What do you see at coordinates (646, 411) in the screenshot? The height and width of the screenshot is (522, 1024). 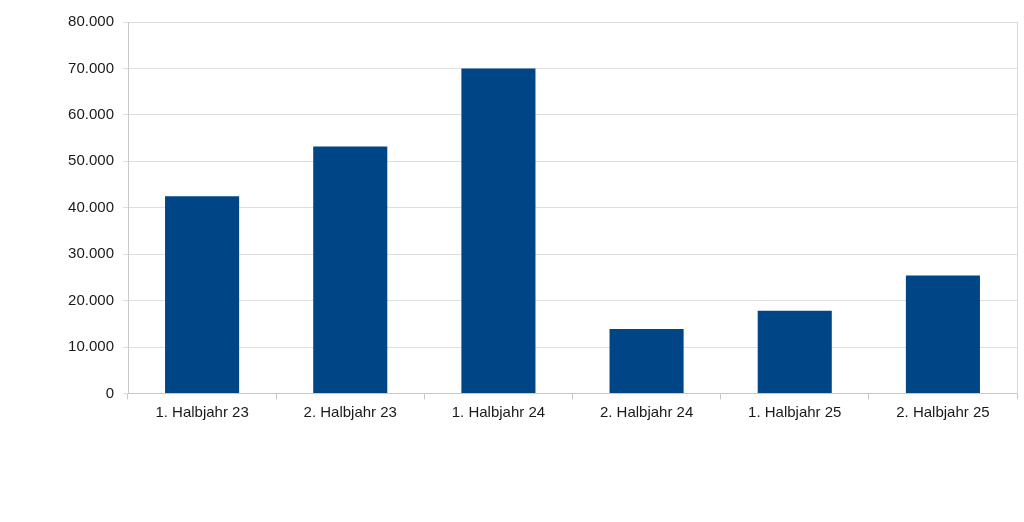 I see `x-tick-label: 2. Halbjahr 24` at bounding box center [646, 411].